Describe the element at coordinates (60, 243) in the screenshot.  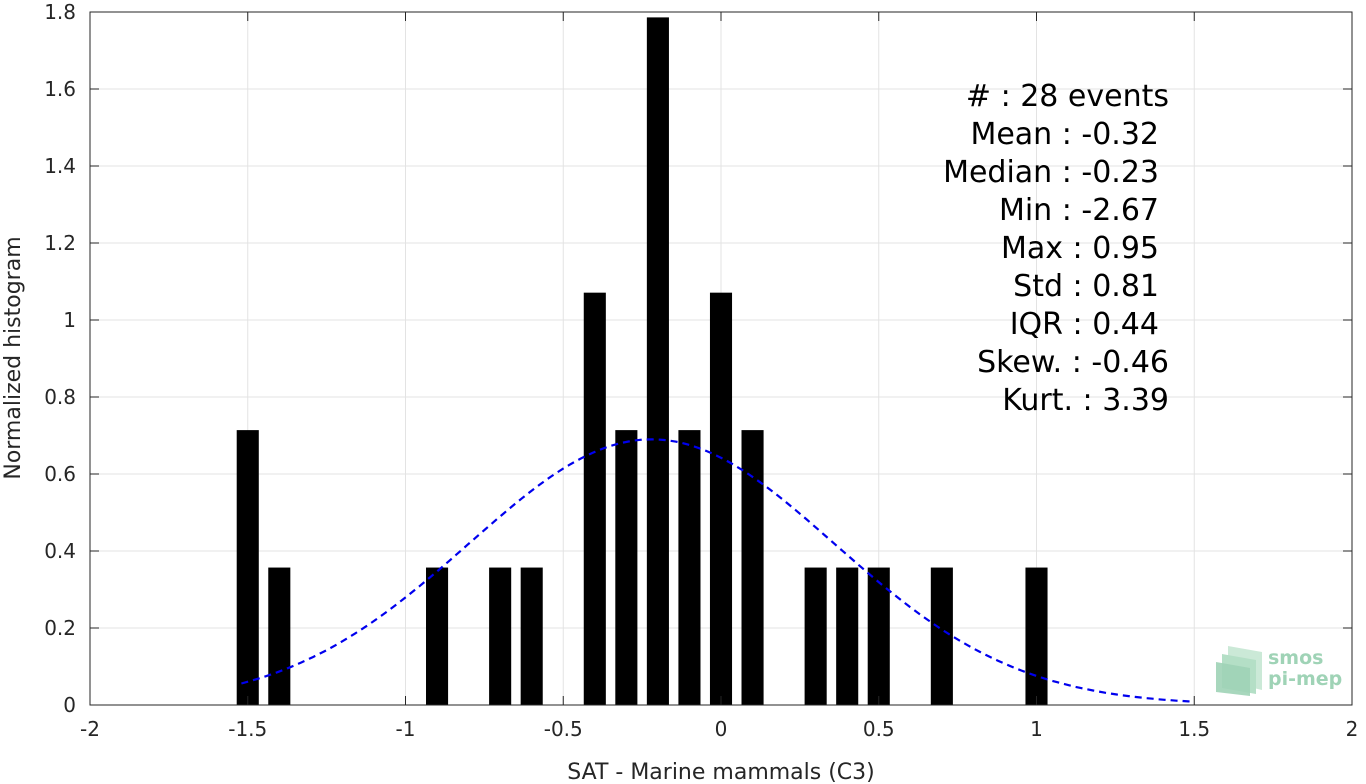
I see `y-tick-label: 1.2` at that location.